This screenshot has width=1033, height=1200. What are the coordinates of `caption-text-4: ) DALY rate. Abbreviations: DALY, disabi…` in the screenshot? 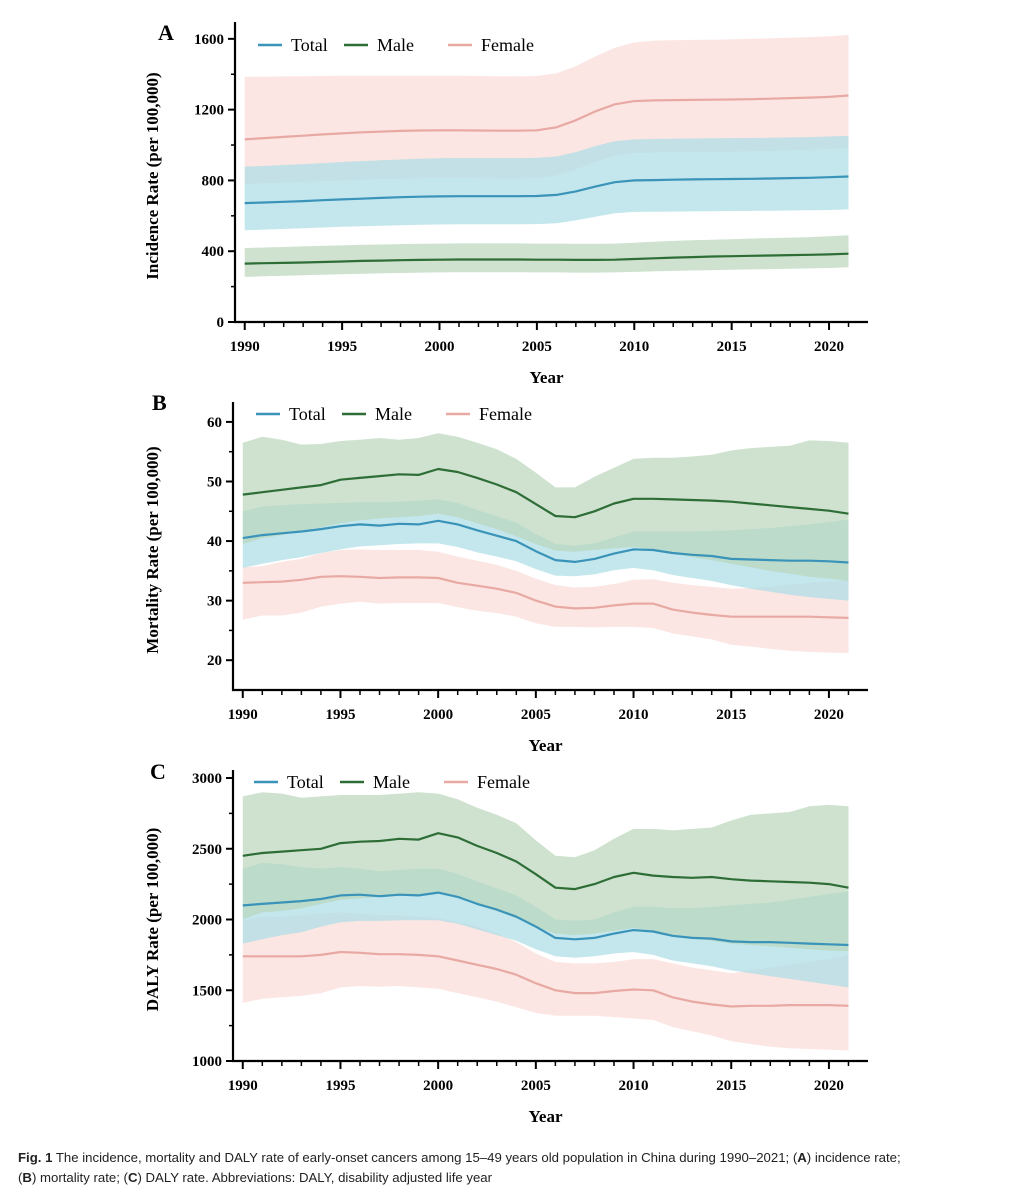 It's located at (315, 1177).